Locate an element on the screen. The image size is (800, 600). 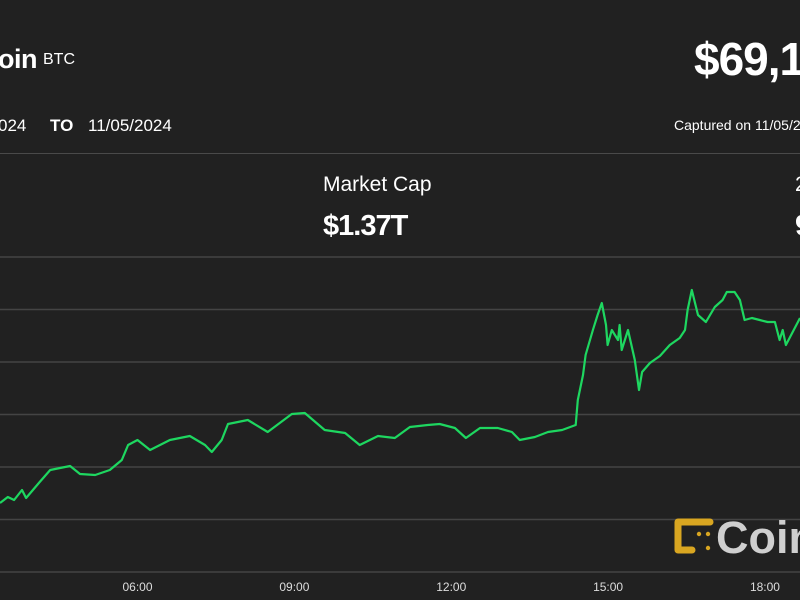
market-cap-label: Market Cap is located at coordinates (377, 184).